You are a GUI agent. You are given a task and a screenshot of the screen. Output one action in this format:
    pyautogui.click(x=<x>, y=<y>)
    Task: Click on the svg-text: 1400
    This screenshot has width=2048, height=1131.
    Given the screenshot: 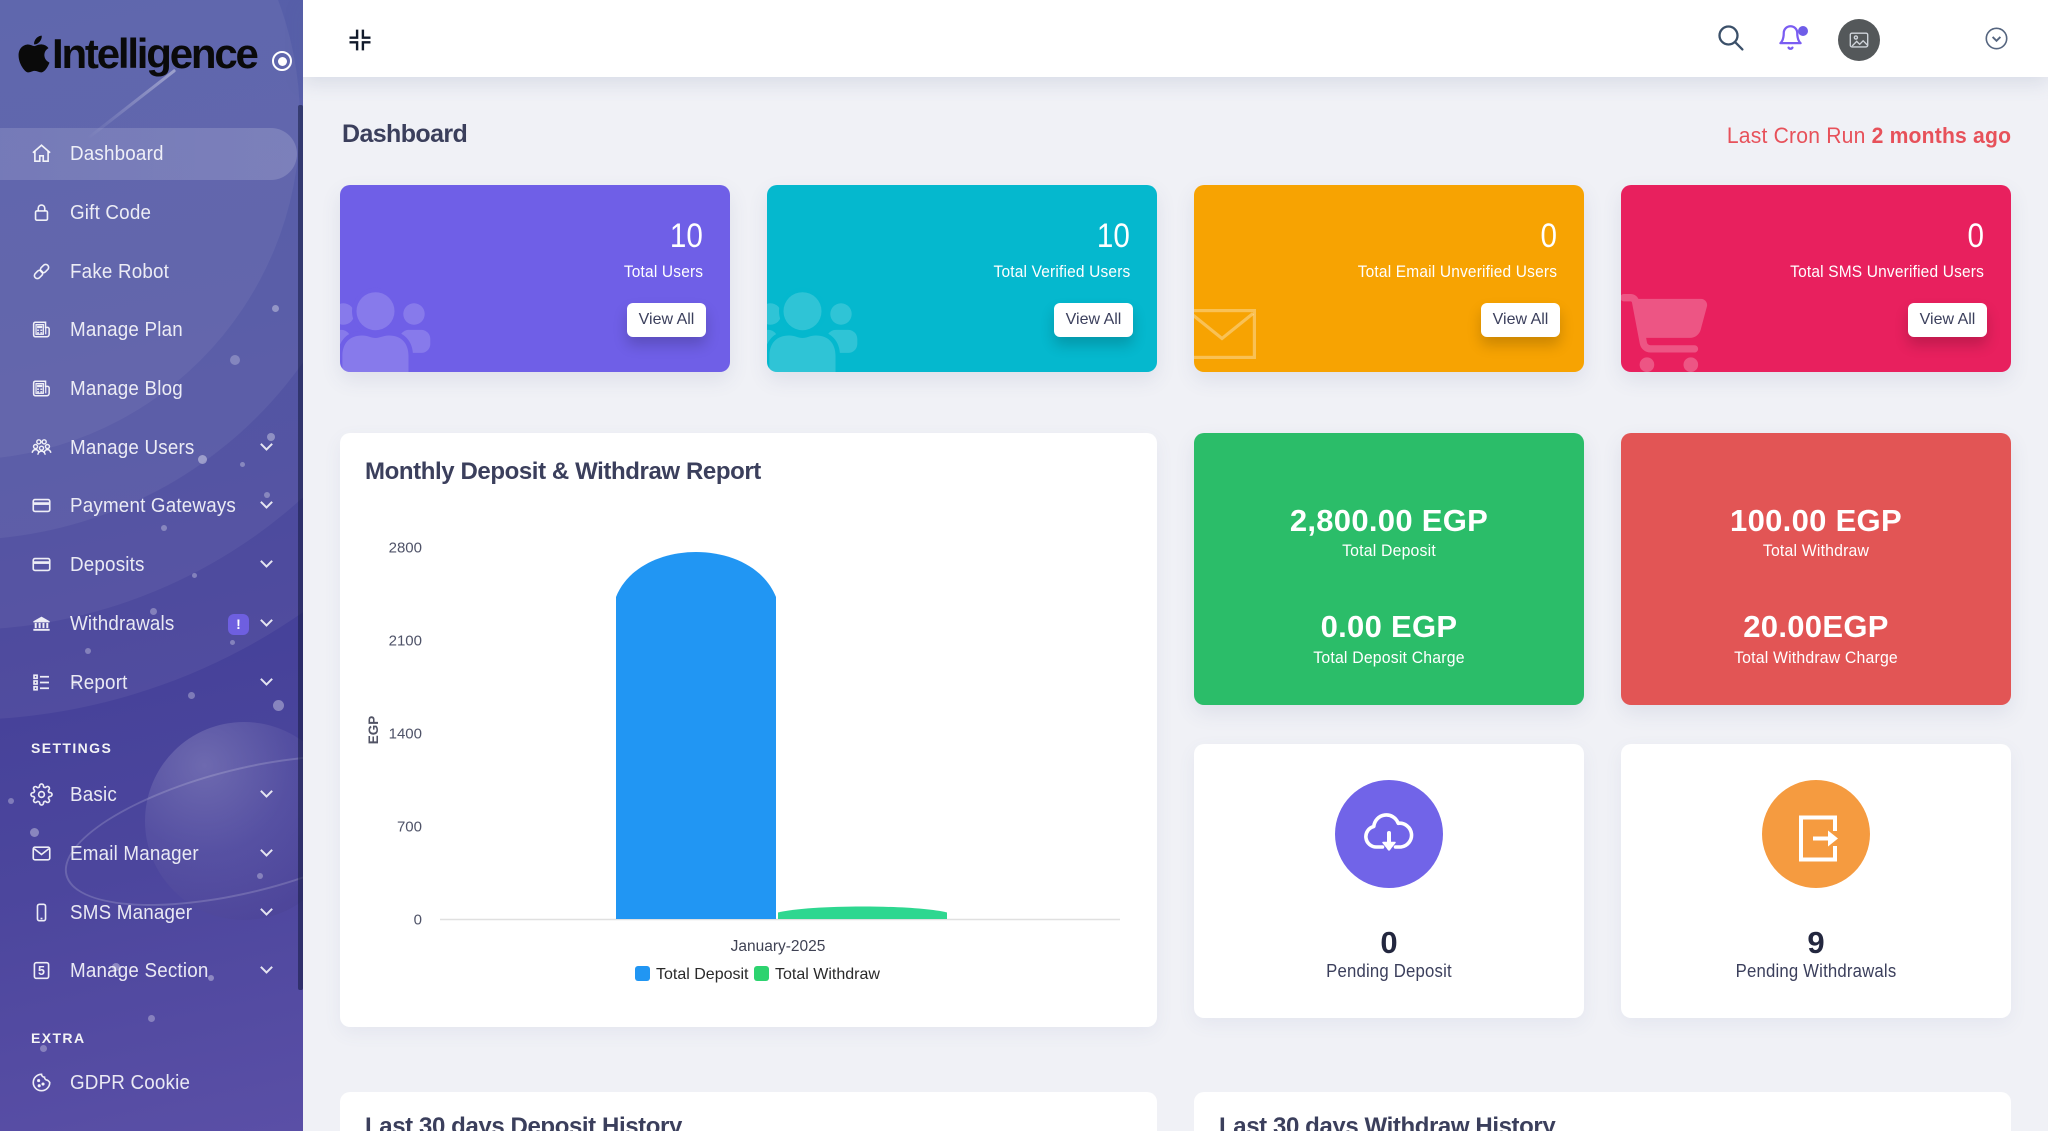 What is the action you would take?
    pyautogui.click(x=405, y=734)
    